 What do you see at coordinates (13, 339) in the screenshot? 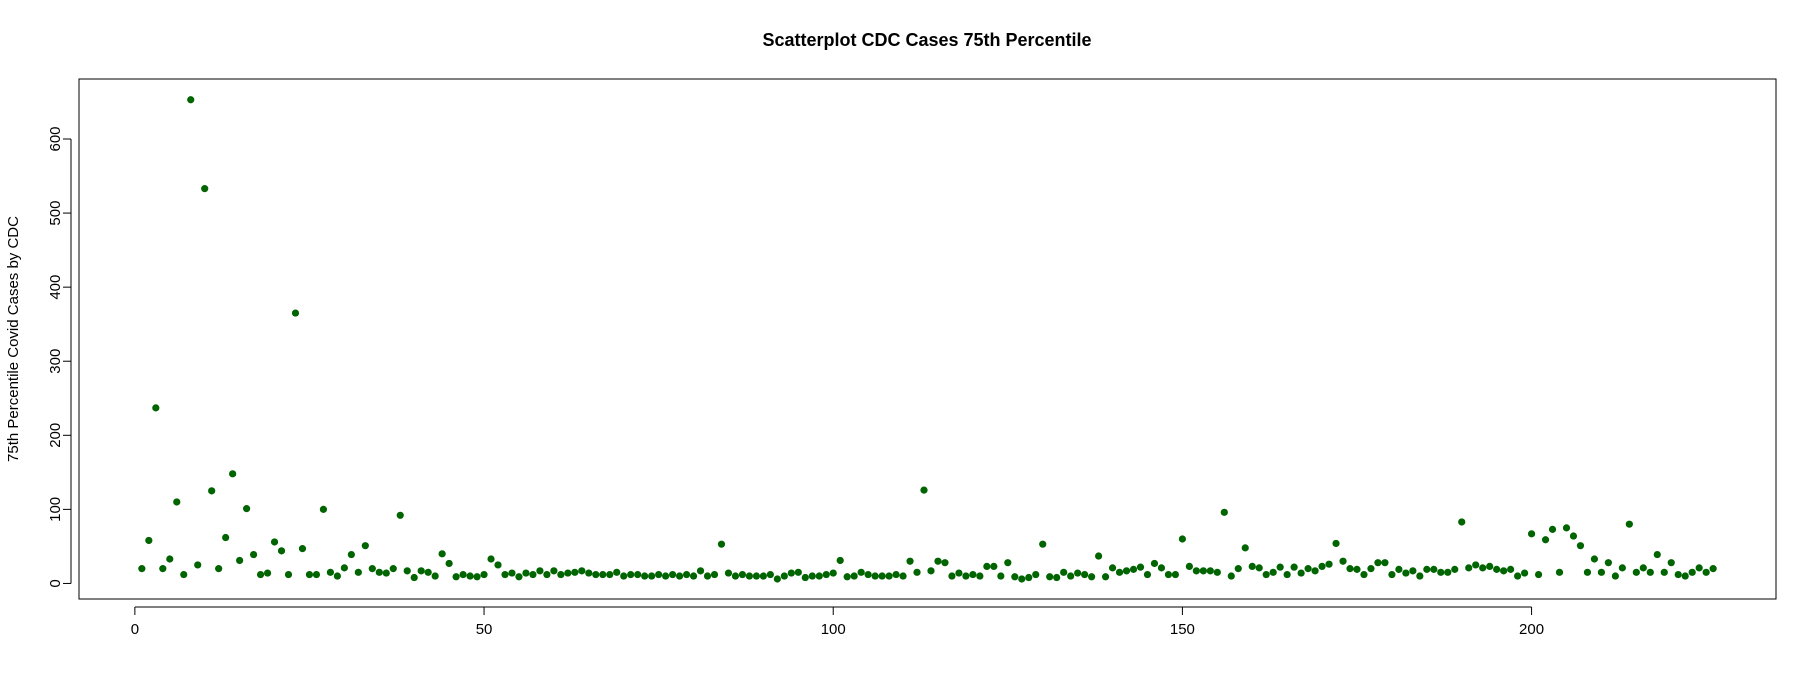
I see `y-axis-label: 75th Percentile Covid Cases by CDC` at bounding box center [13, 339].